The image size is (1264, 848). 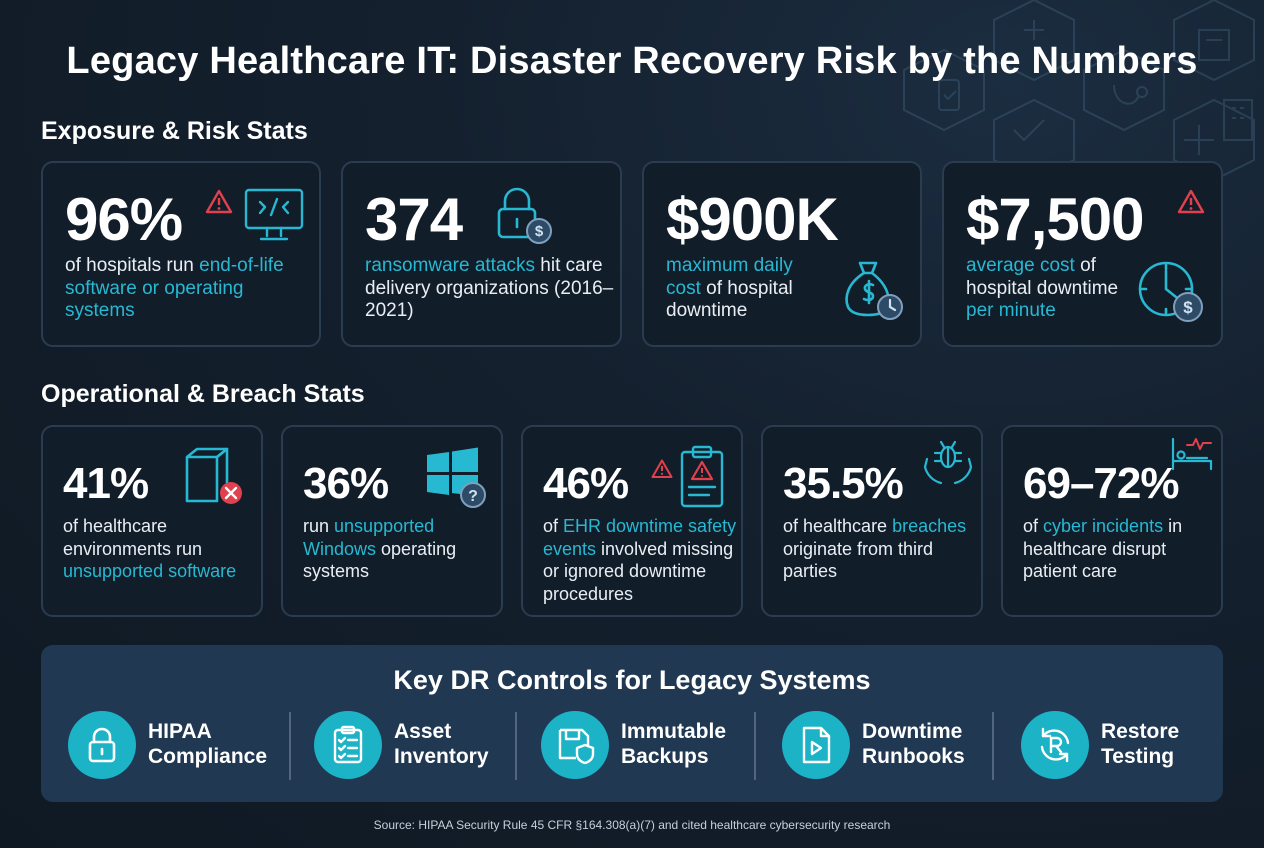 I want to click on stat-value: 96%, so click(x=124, y=219).